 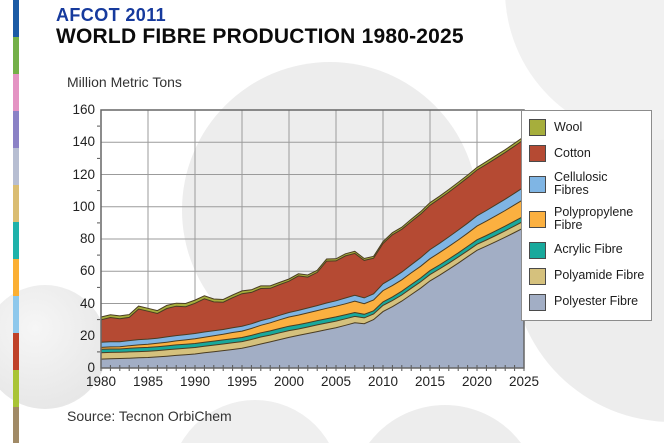 What do you see at coordinates (83, 142) in the screenshot?
I see `y-tick-label: 140` at bounding box center [83, 142].